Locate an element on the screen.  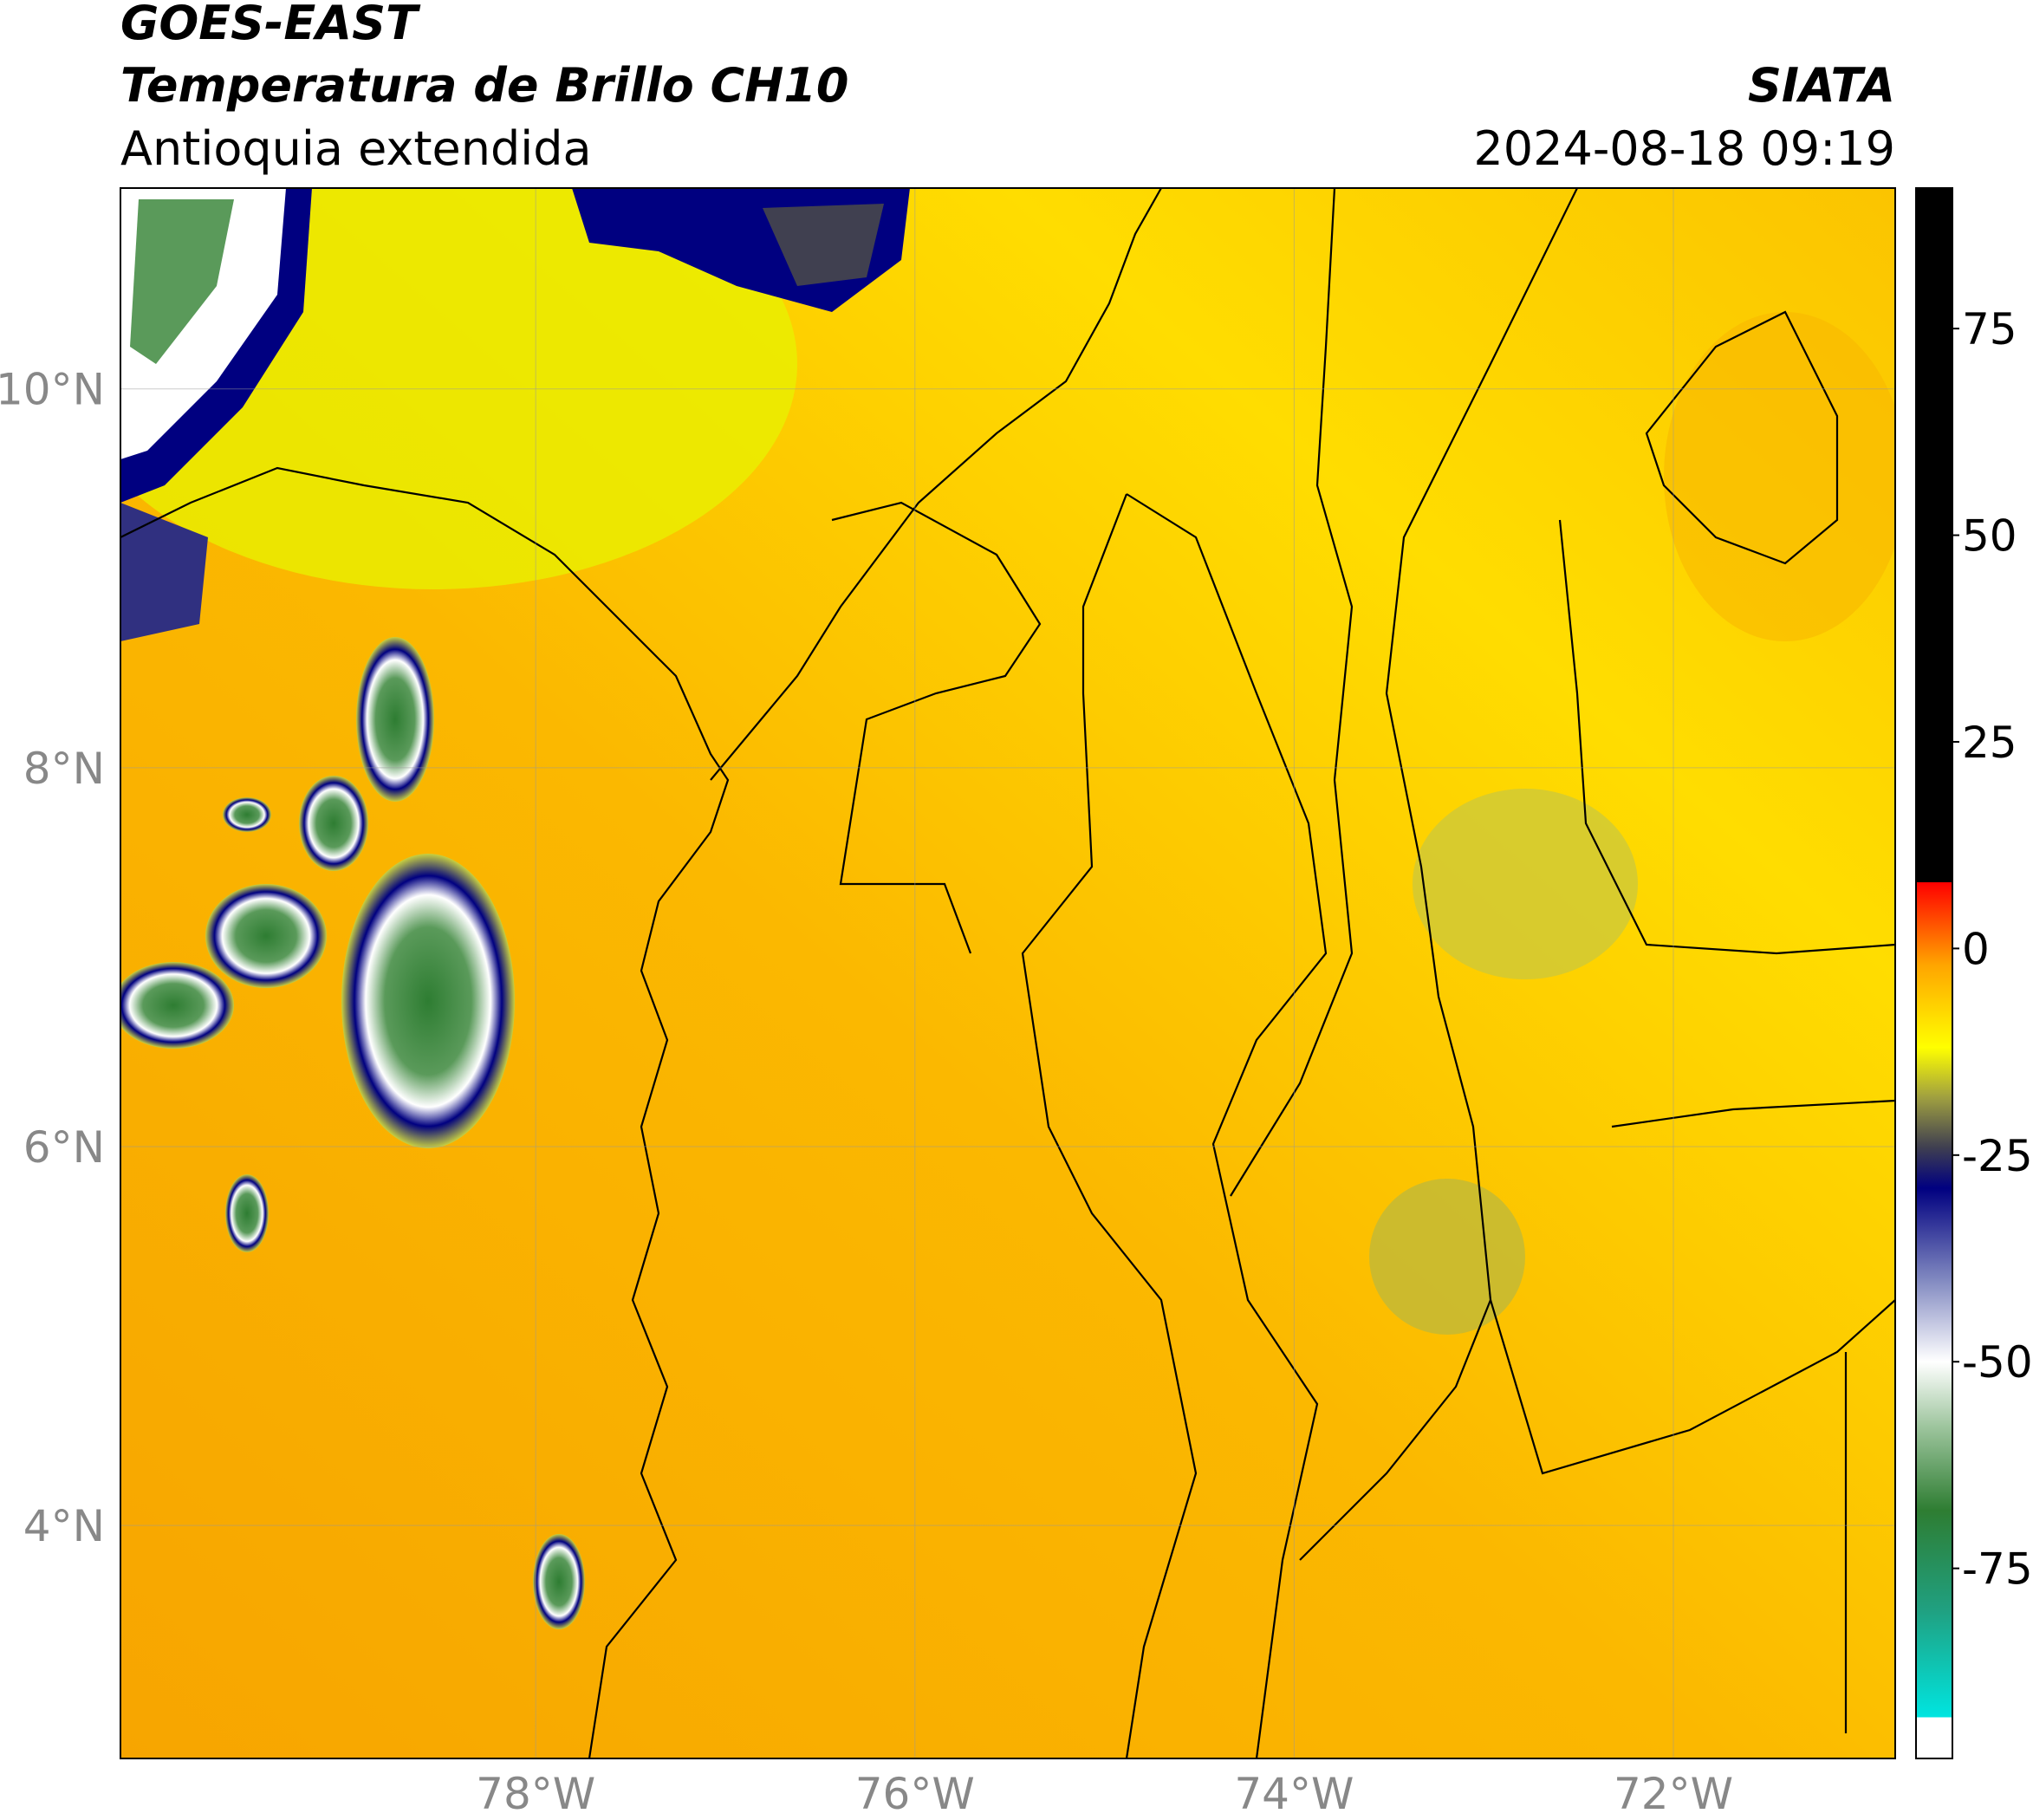
colorbar-label: 25 is located at coordinates (1990, 743).